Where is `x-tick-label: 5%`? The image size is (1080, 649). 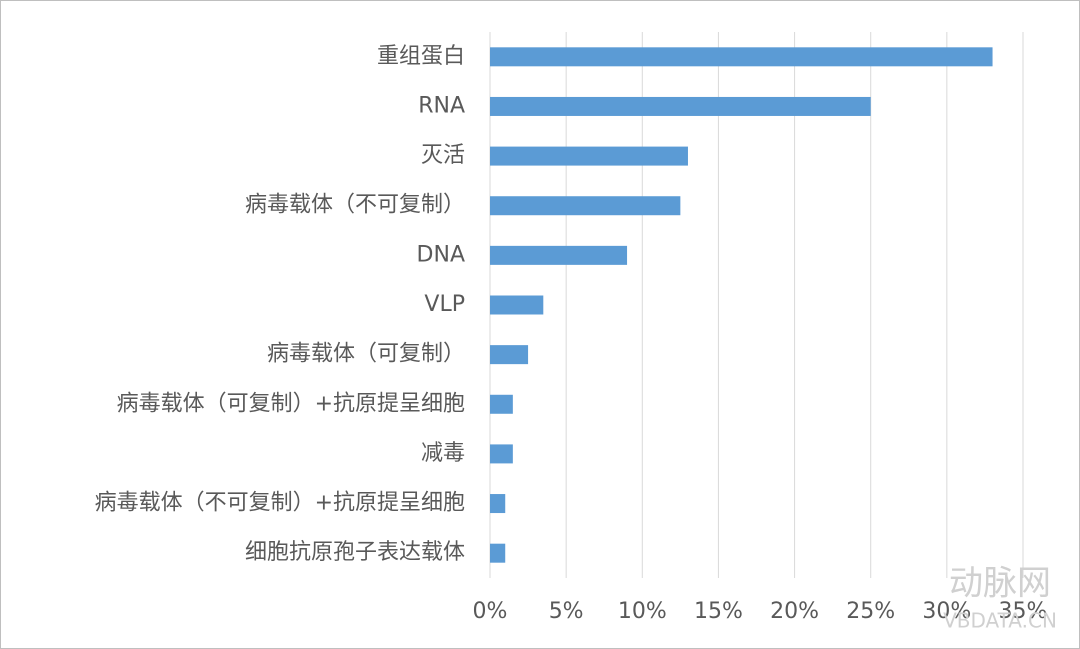 x-tick-label: 5% is located at coordinates (566, 611).